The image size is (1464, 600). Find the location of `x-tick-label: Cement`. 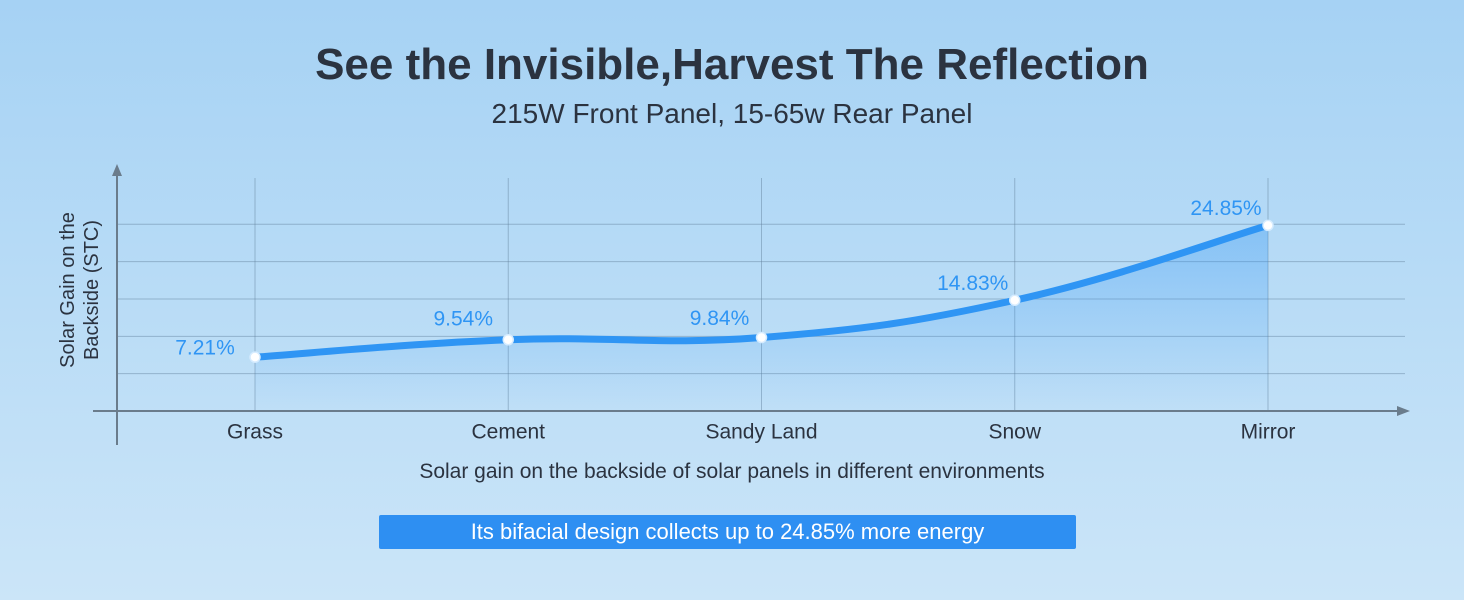

x-tick-label: Cement is located at coordinates (508, 432).